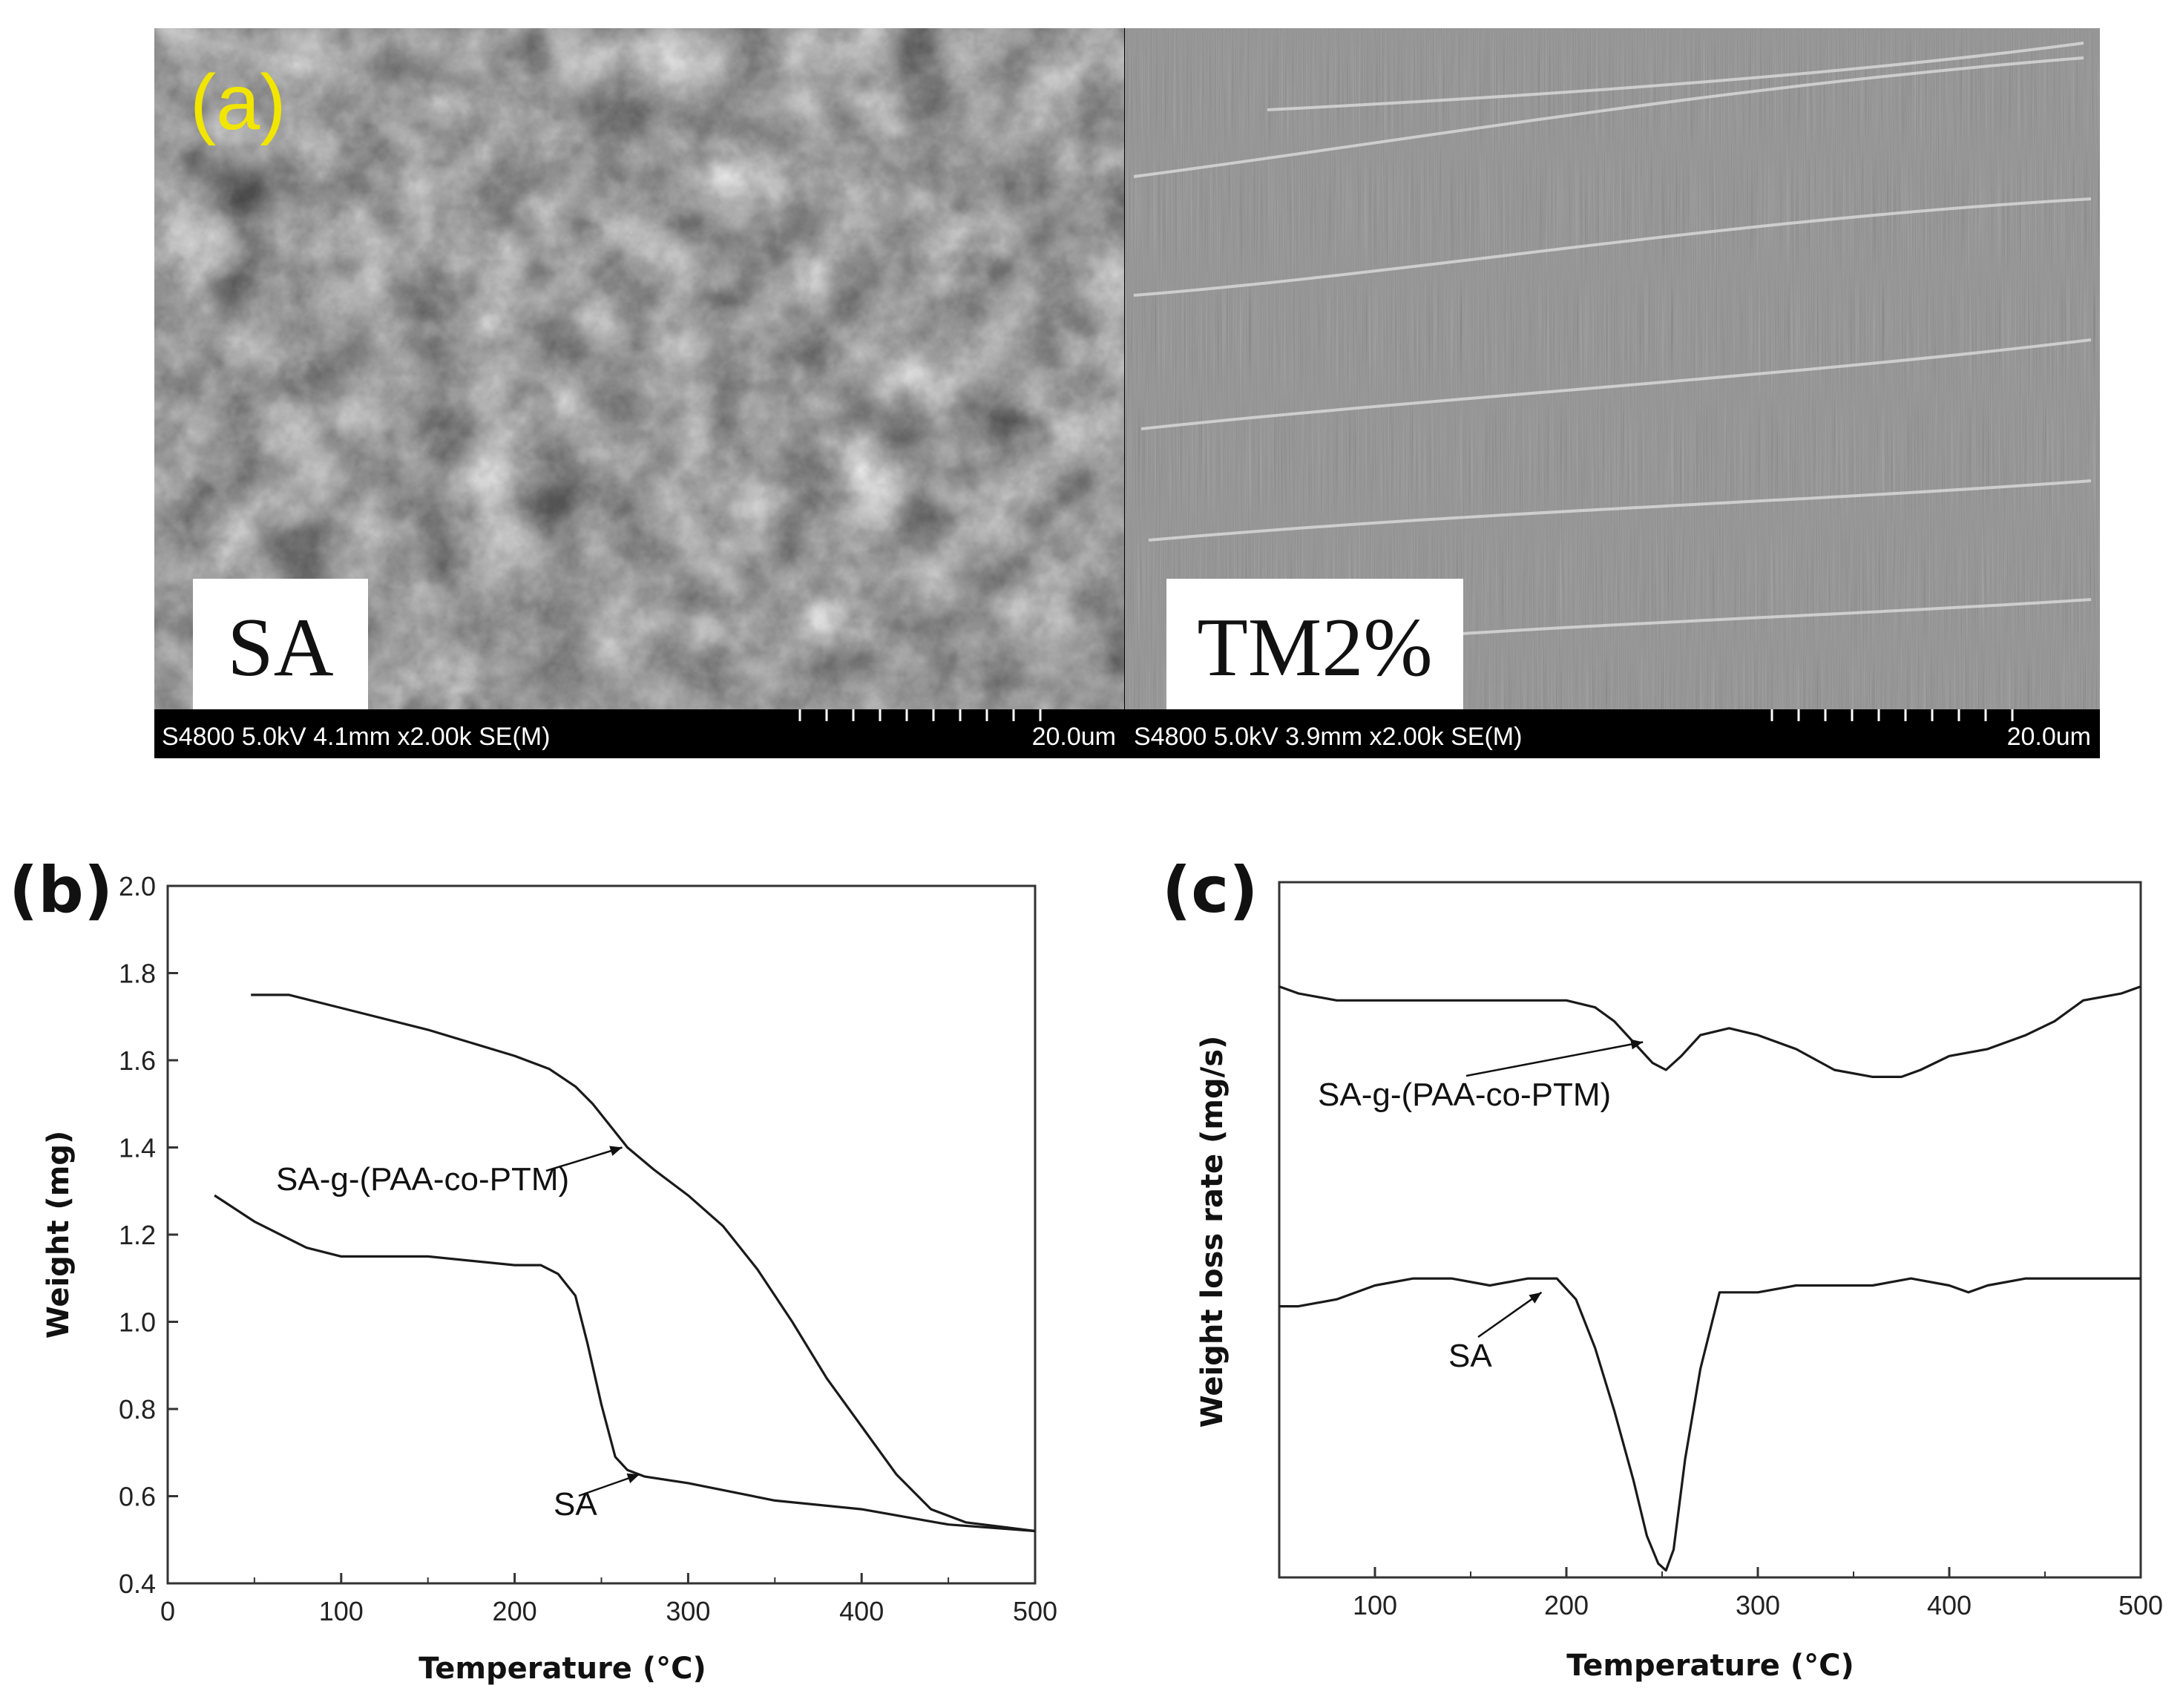 This screenshot has width=2183, height=1708. I want to click on panel-a-label: (a), so click(238, 102).